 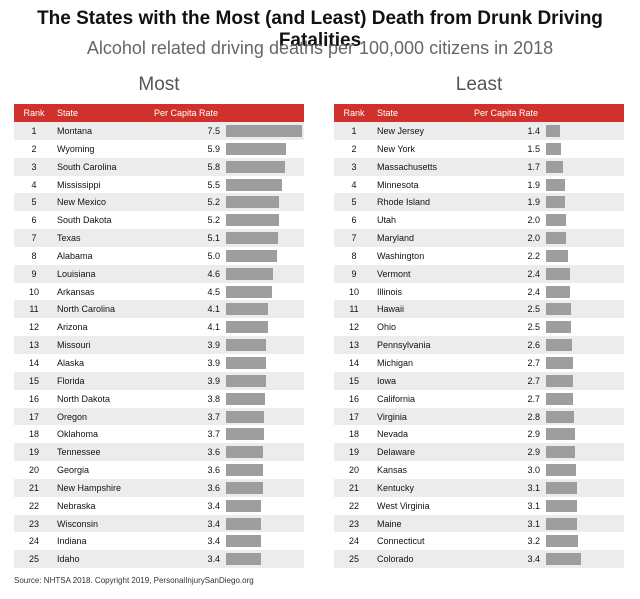 What do you see at coordinates (159, 256) in the screenshot?
I see `table-row: 8 Alabama 5.0` at bounding box center [159, 256].